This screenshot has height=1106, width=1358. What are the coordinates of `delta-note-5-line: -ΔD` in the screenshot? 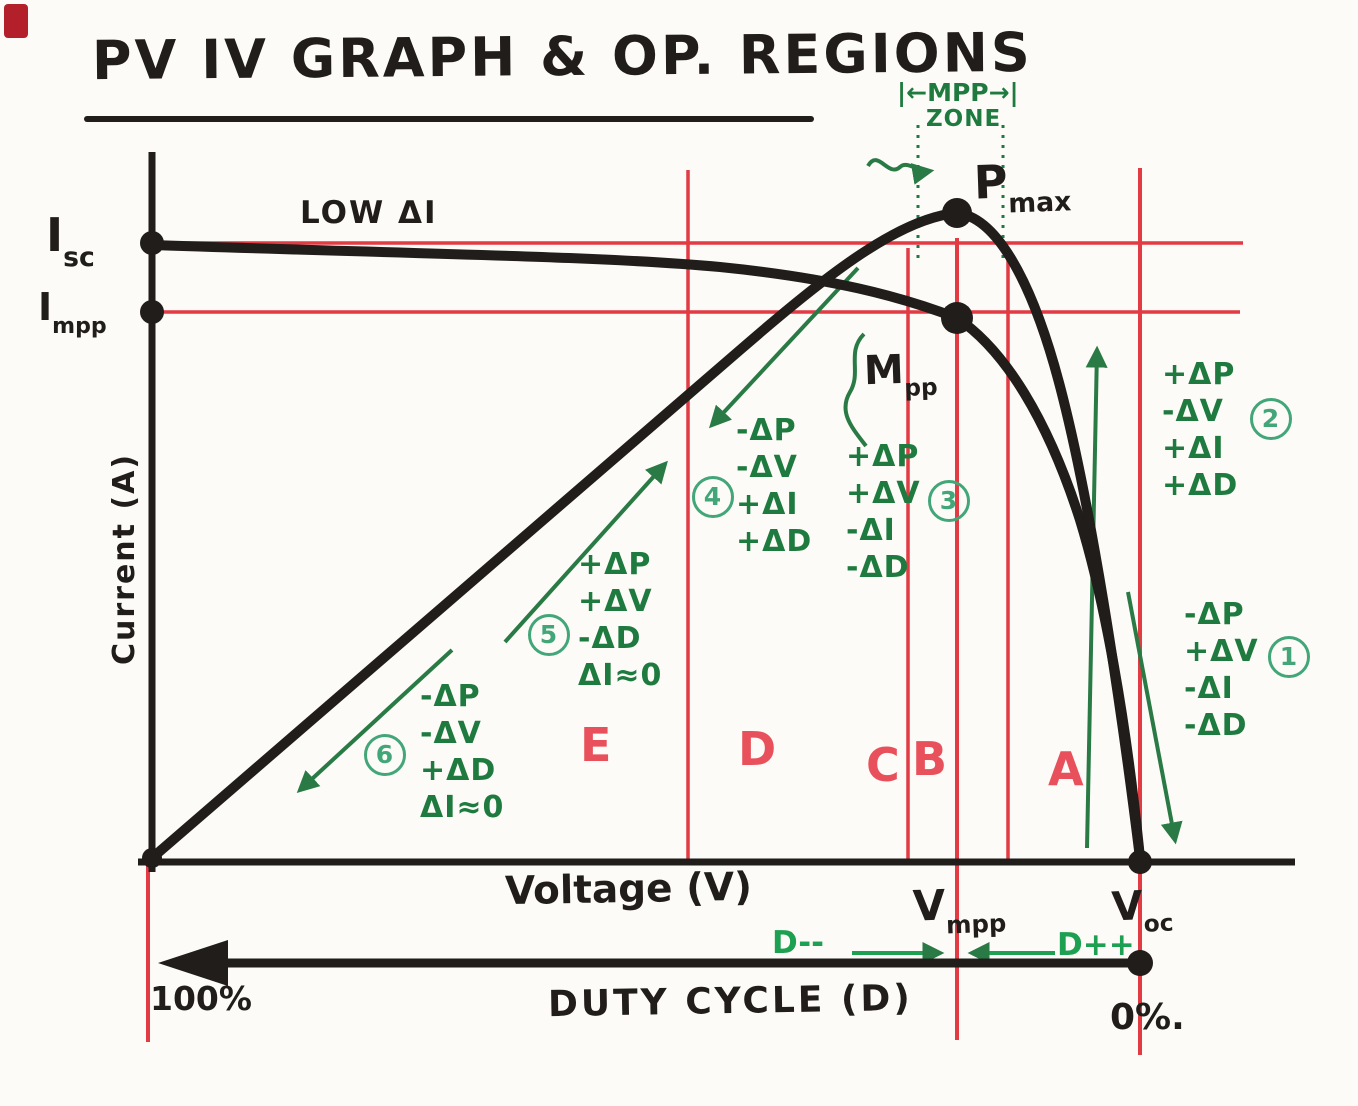 It's located at (610, 638).